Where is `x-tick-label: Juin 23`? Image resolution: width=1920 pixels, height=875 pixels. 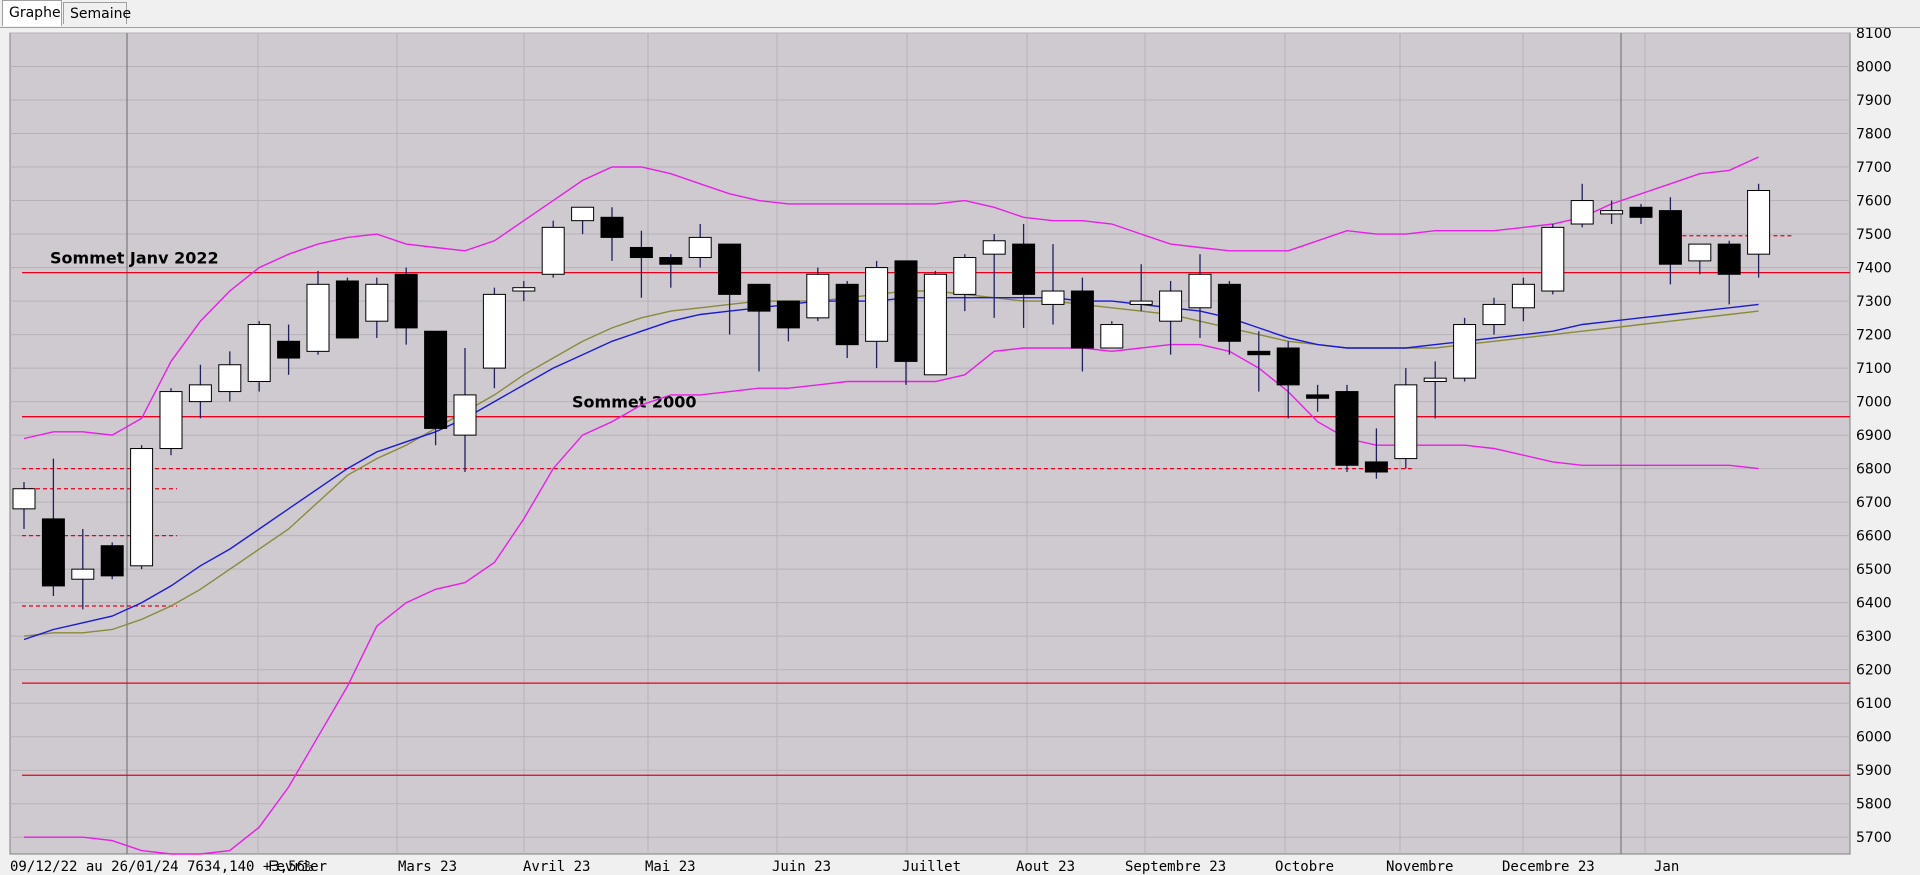 x-tick-label: Juin 23 is located at coordinates (801, 867).